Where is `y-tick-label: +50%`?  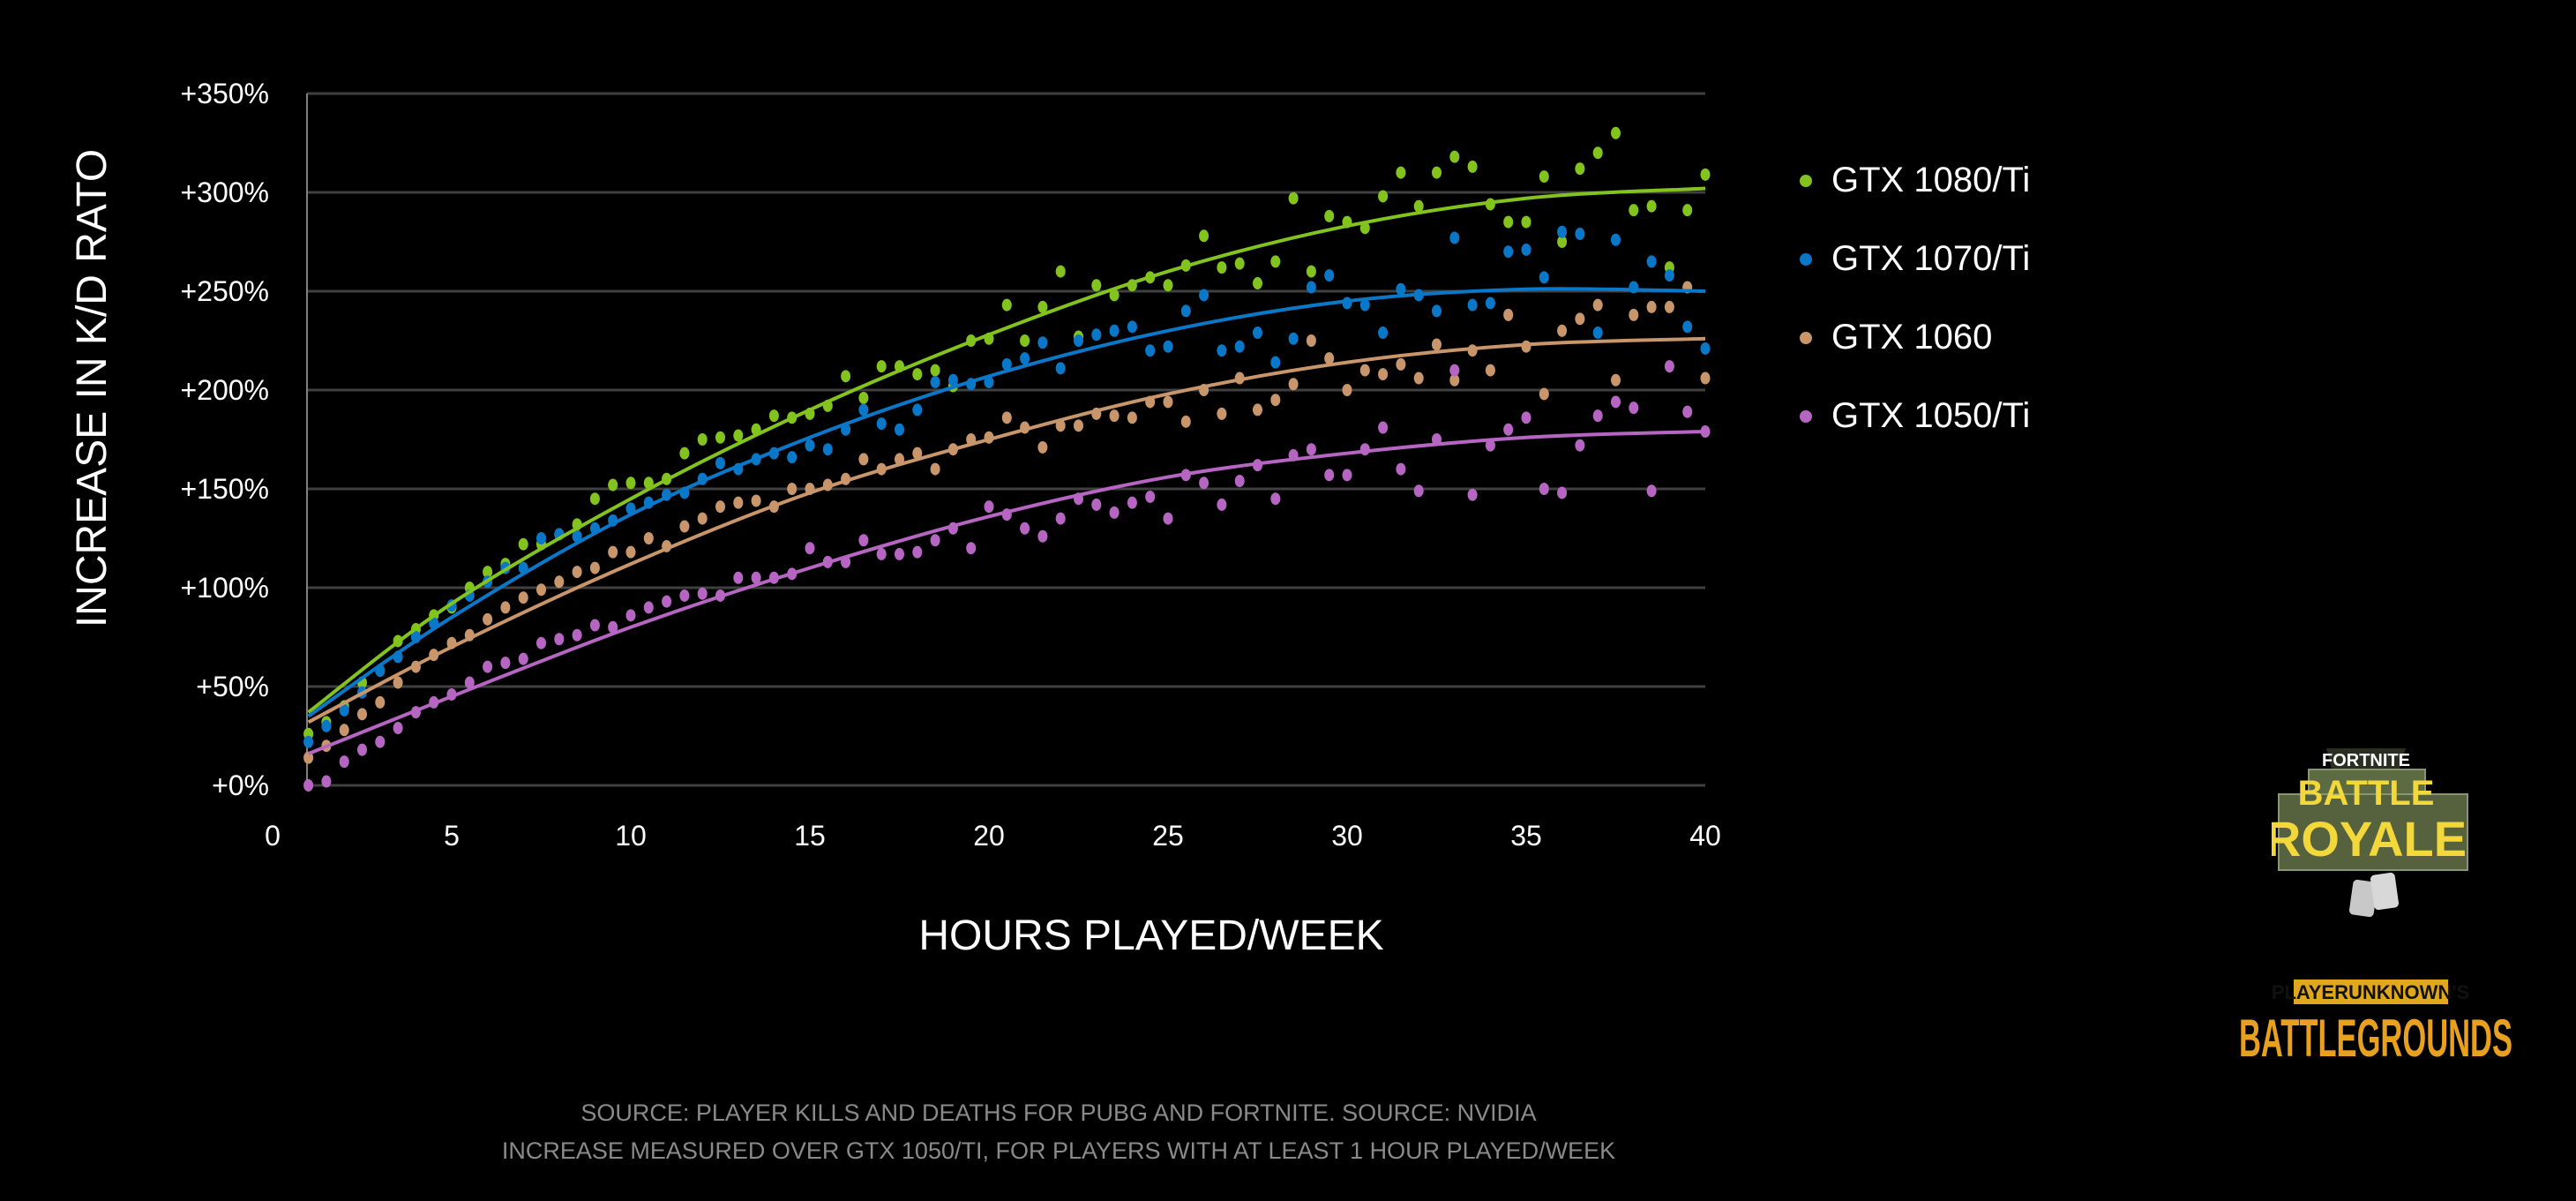
y-tick-label: +50% is located at coordinates (233, 686).